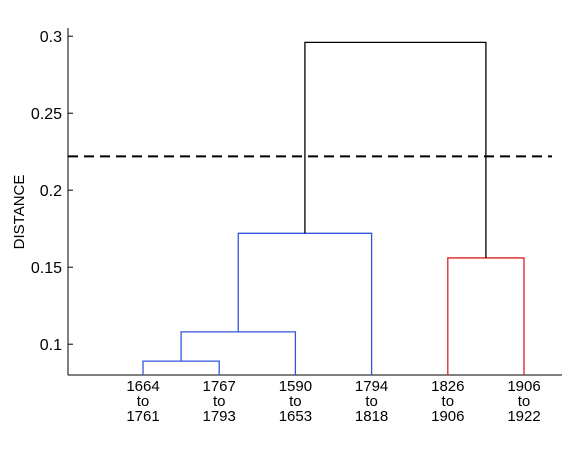 The image size is (582, 453). What do you see at coordinates (305, 303) in the screenshot?
I see `dendrogram-link-c` at bounding box center [305, 303].